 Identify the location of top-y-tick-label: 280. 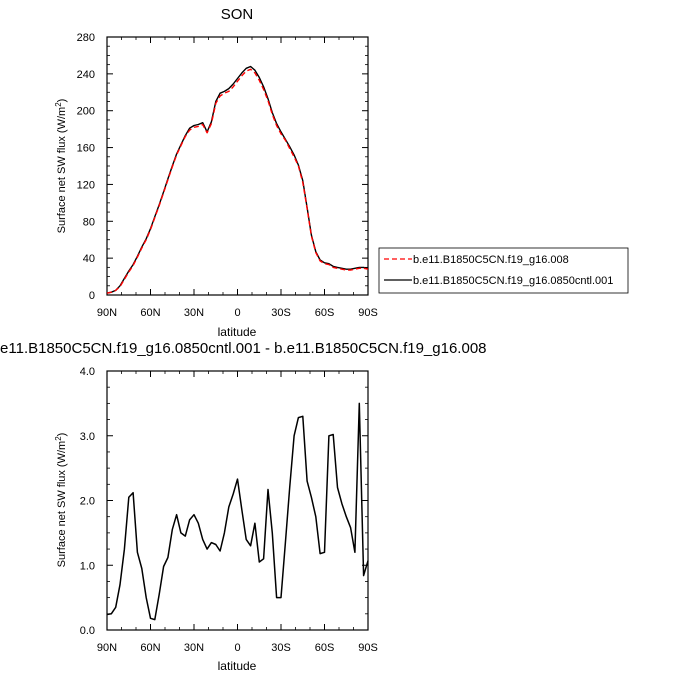
(86, 38).